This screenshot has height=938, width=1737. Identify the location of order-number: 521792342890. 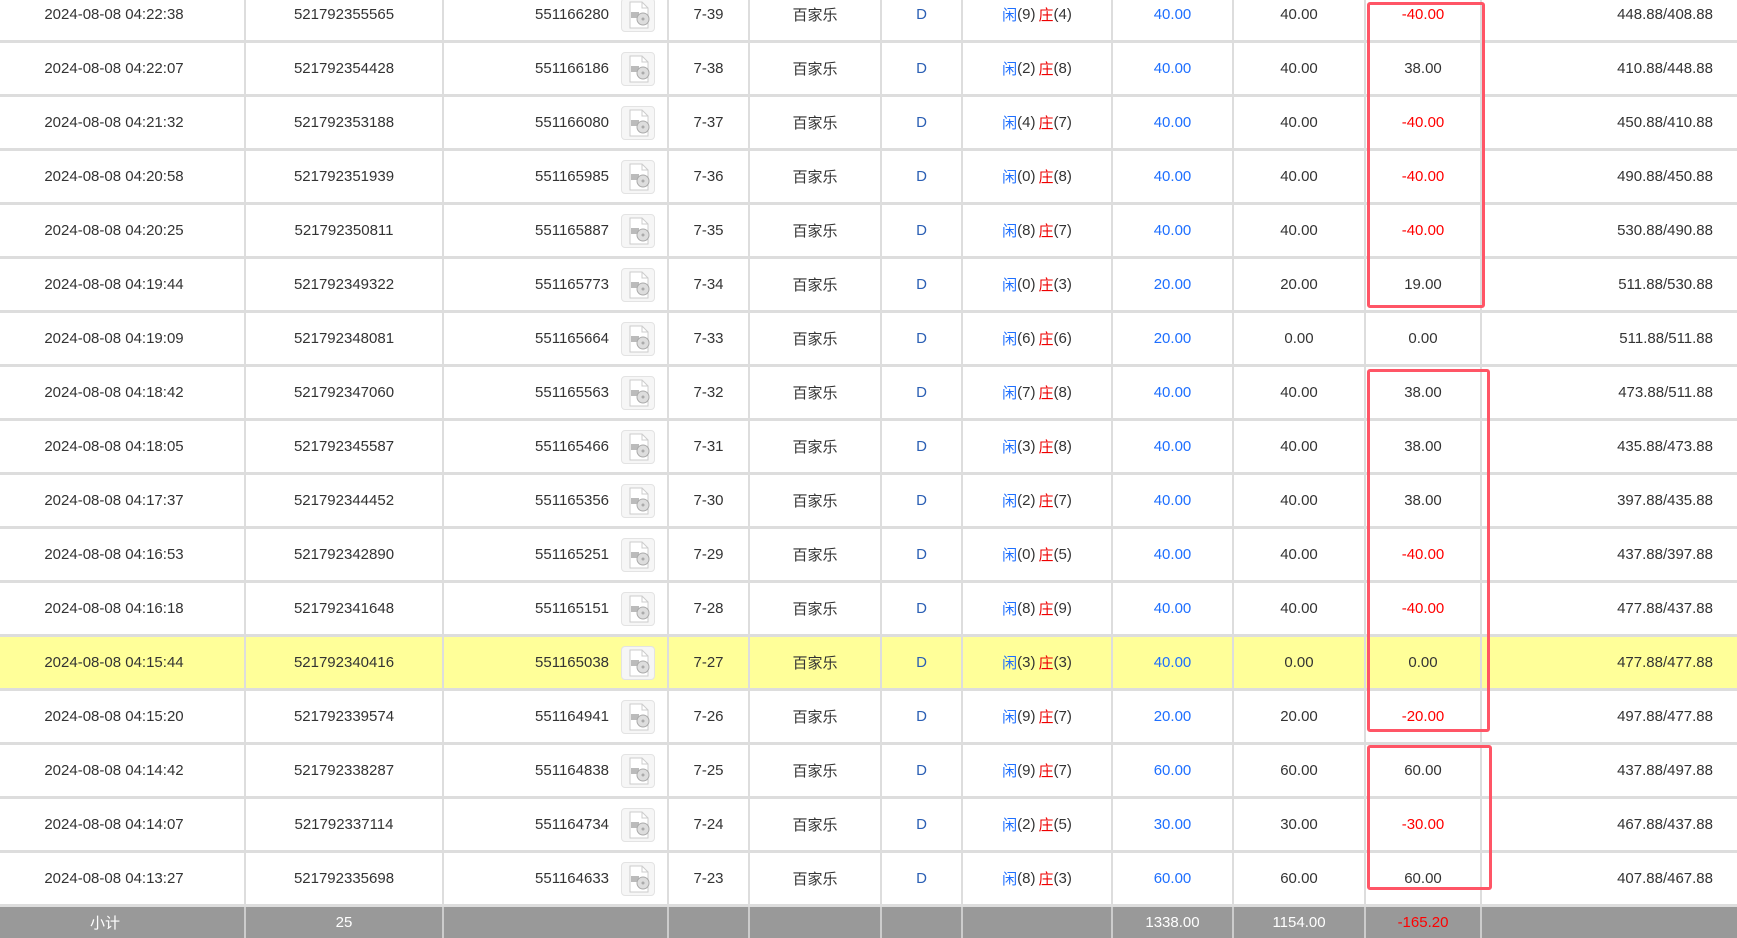
(345, 554).